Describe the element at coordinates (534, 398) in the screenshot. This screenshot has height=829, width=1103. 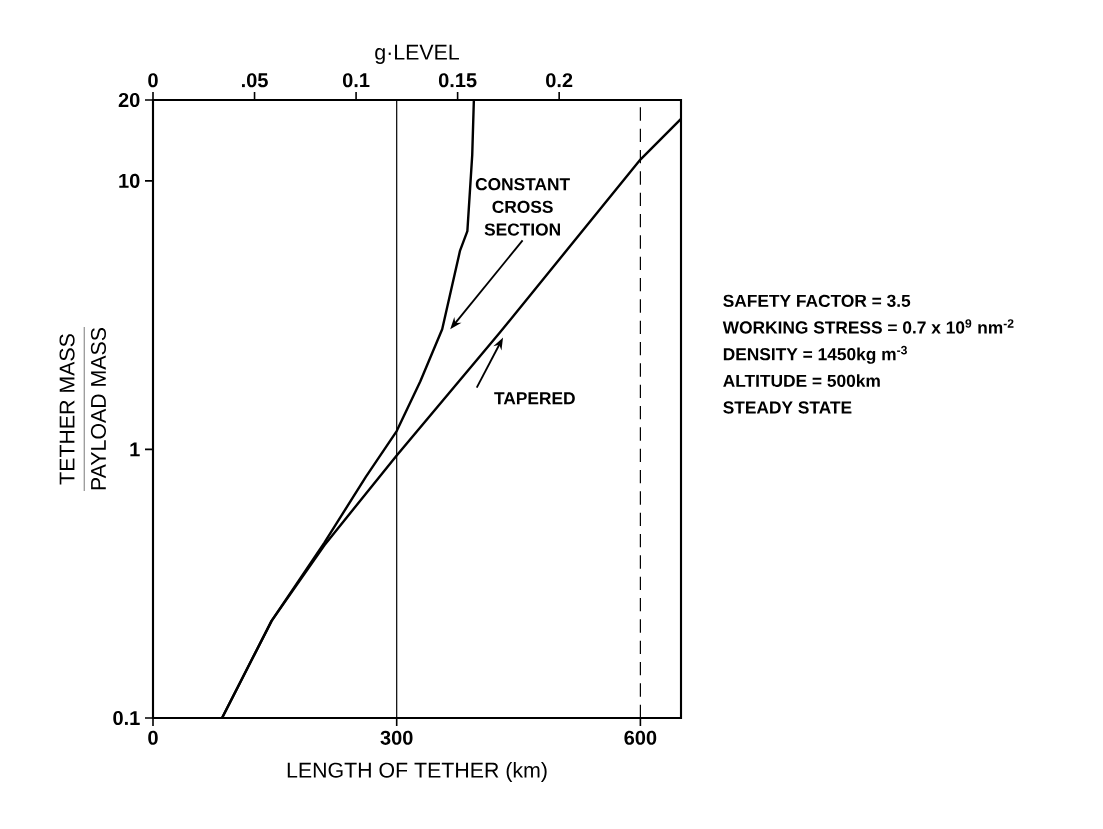
I see `series-label: TAPERED` at that location.